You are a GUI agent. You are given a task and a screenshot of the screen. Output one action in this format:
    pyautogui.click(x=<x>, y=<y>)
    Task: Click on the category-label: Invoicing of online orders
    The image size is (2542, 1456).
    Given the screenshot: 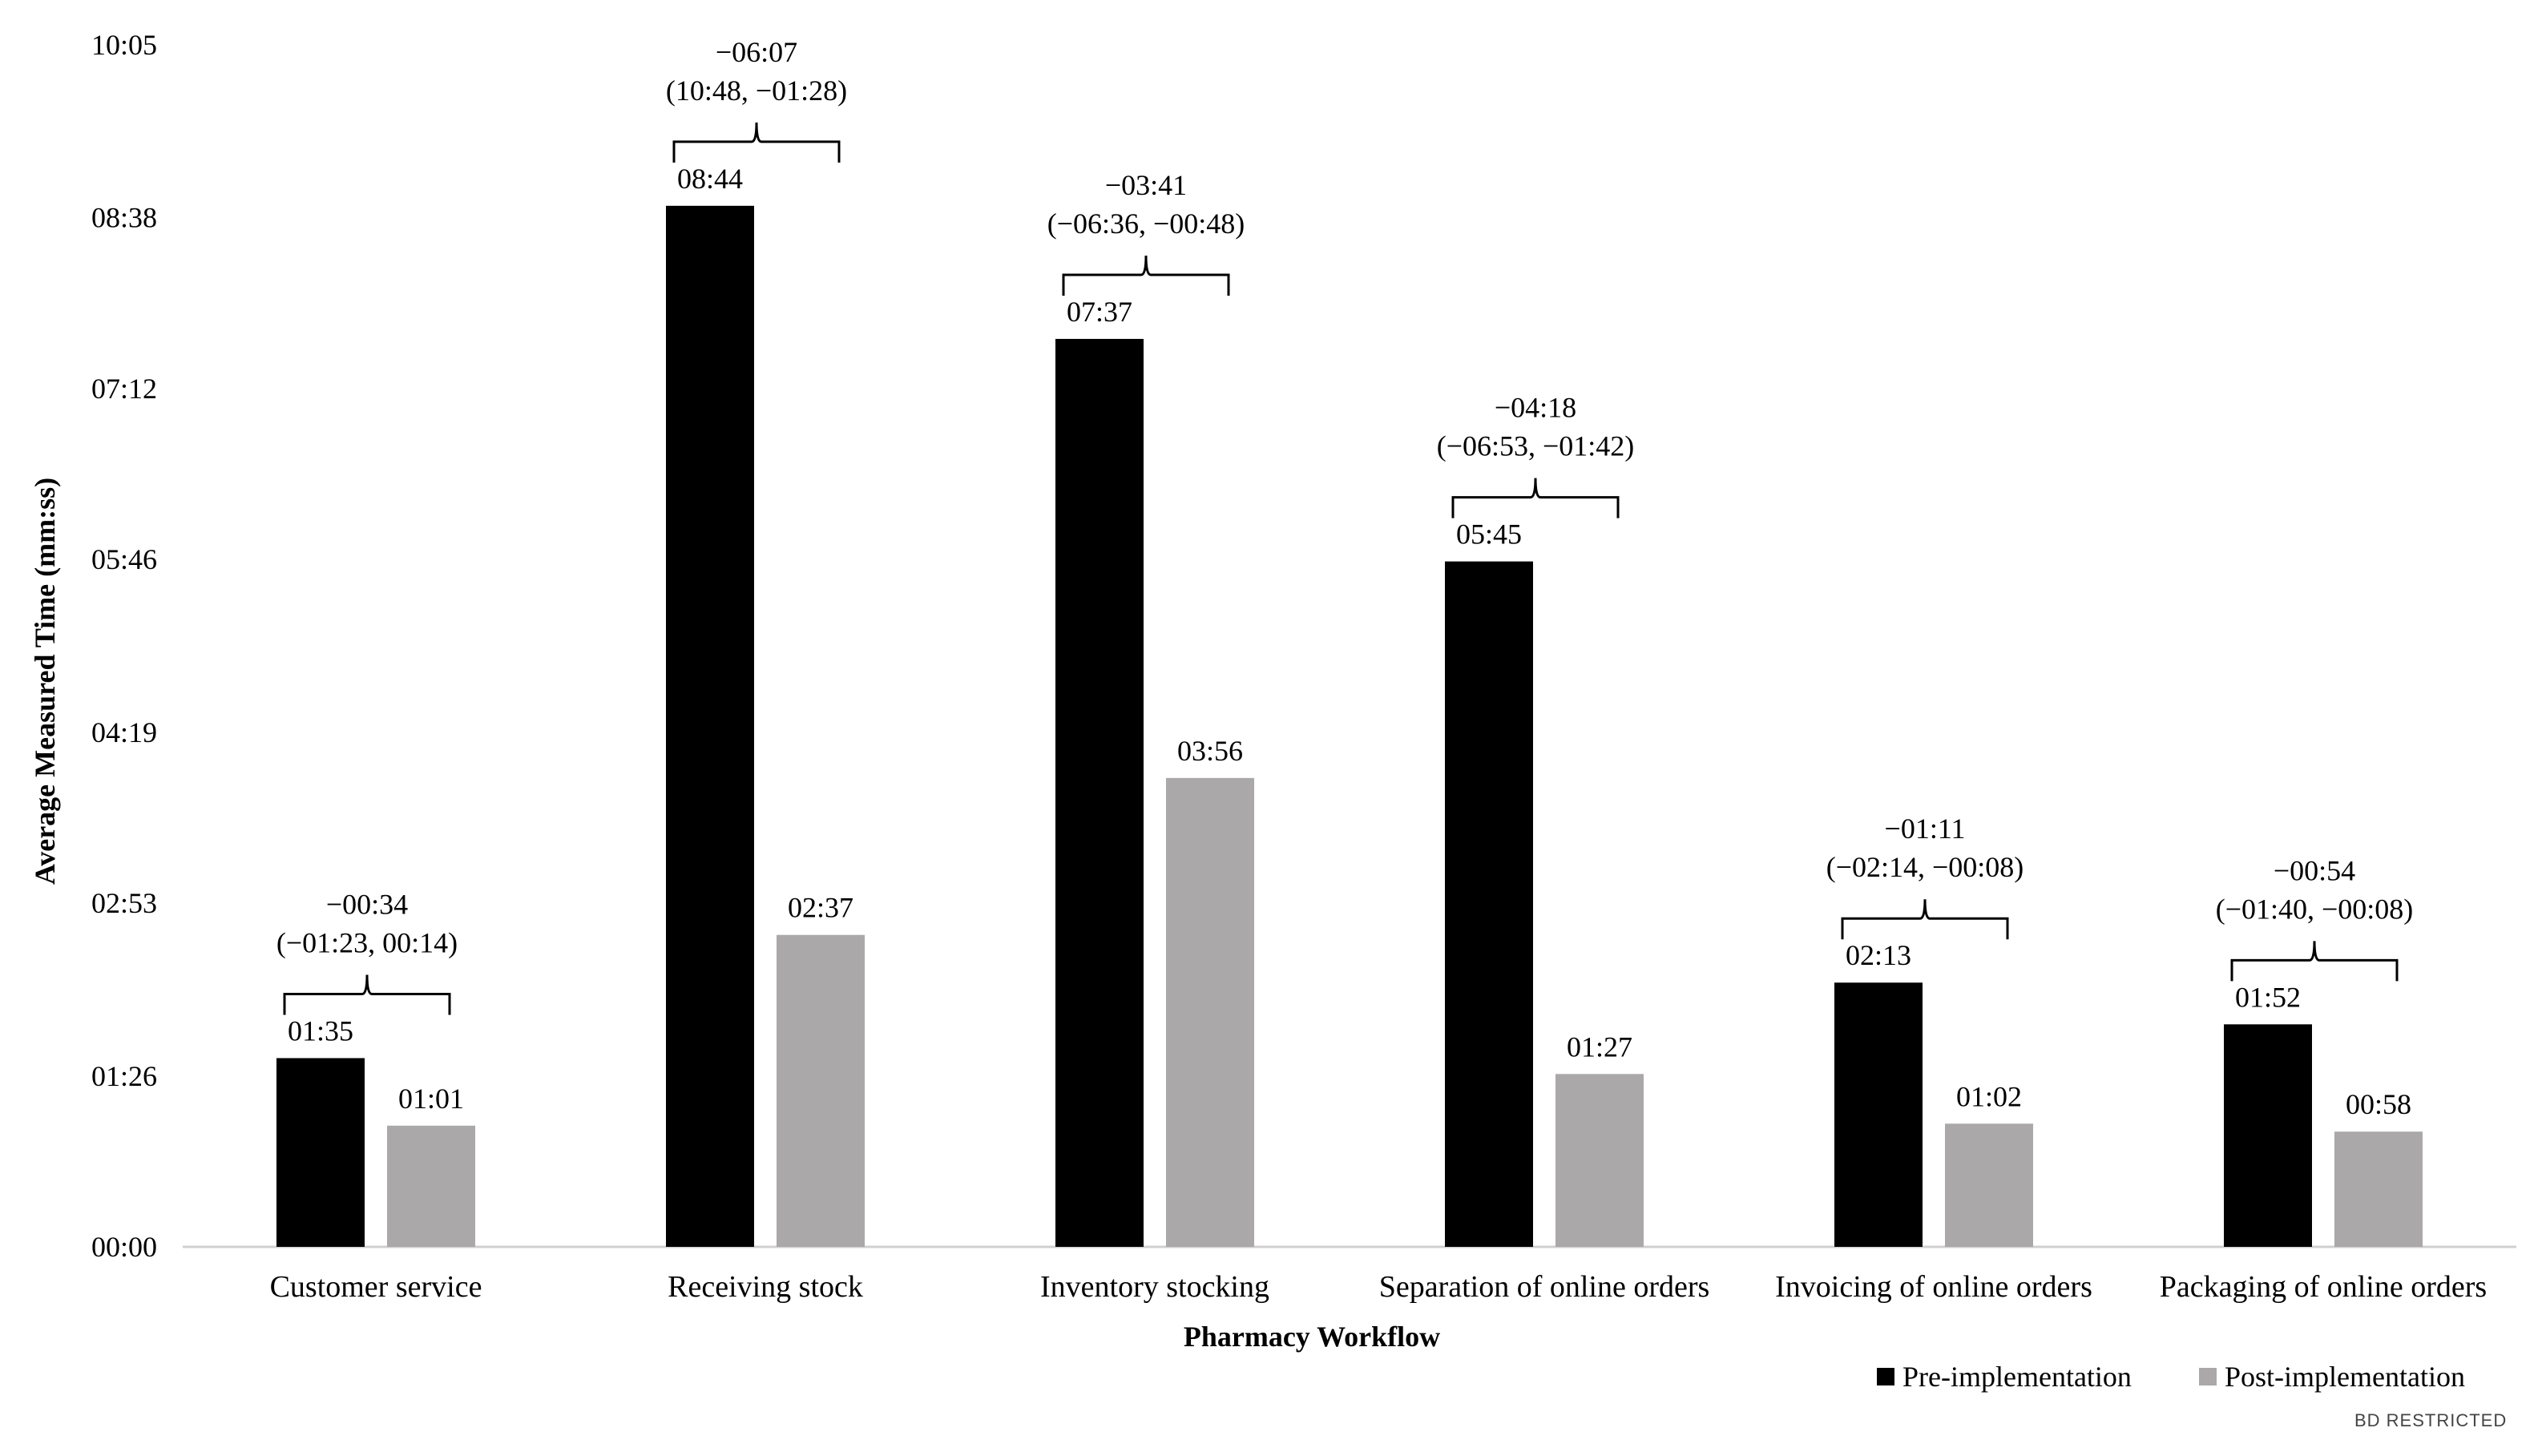 What is the action you would take?
    pyautogui.click(x=1933, y=1287)
    